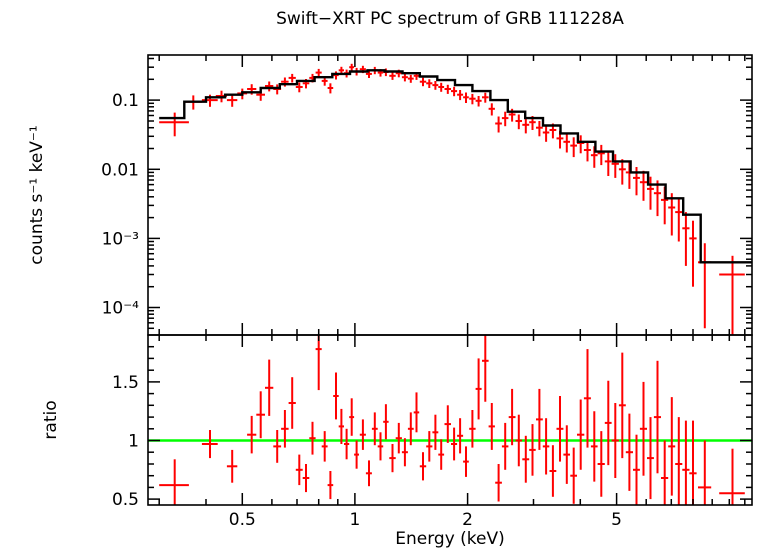  What do you see at coordinates (616, 520) in the screenshot?
I see `tick-label: 5` at bounding box center [616, 520].